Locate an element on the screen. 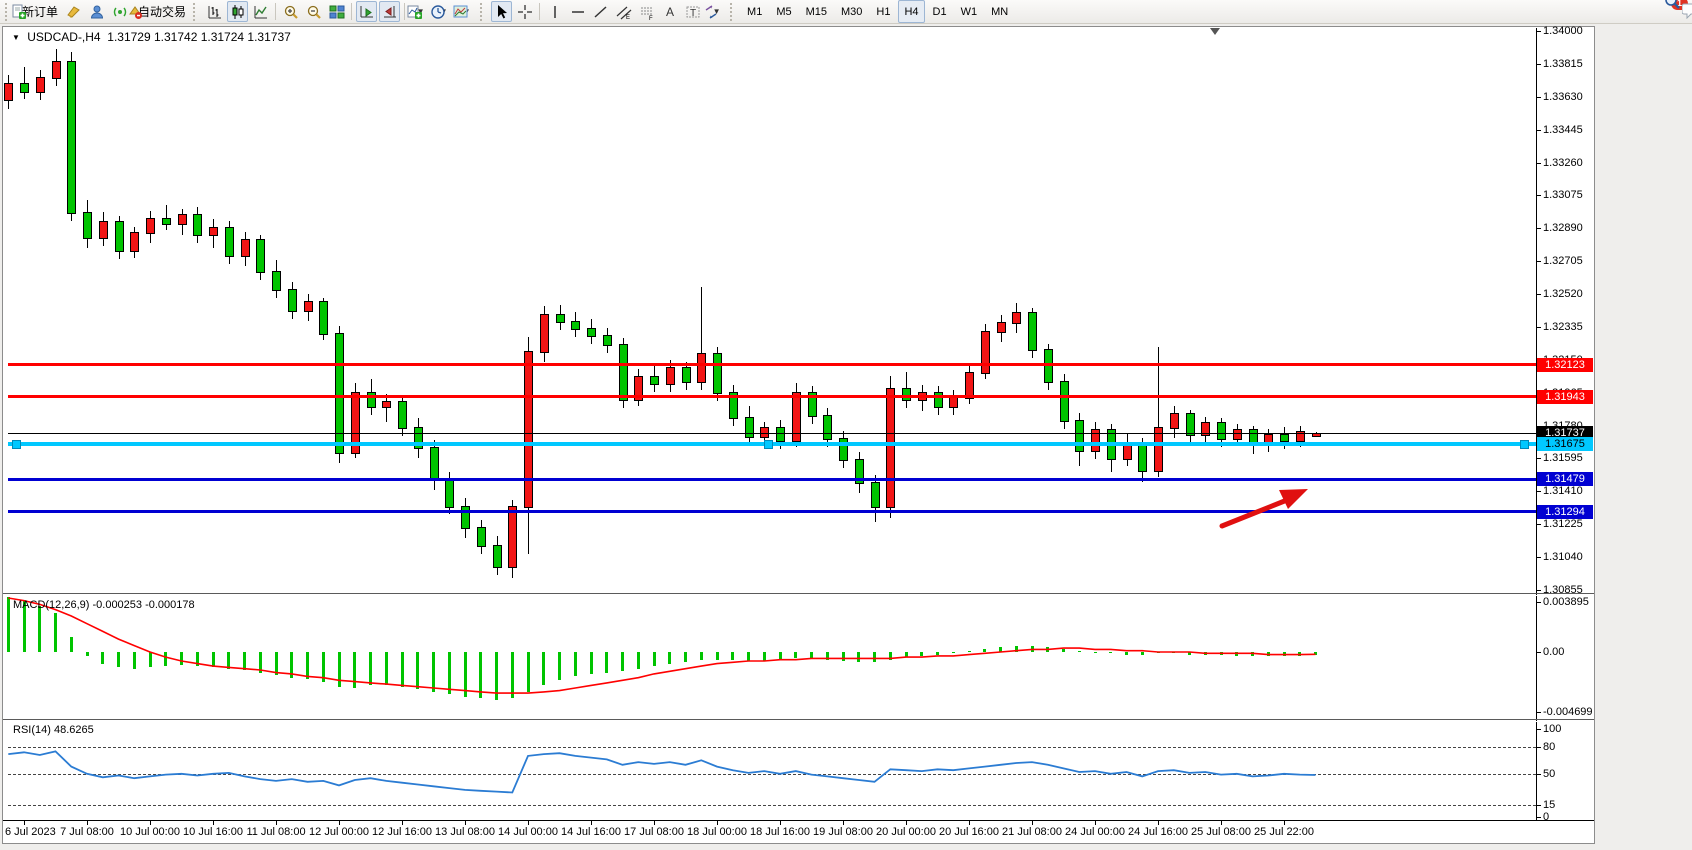  time-label: 21 Jul 08:00 is located at coordinates (1032, 832).